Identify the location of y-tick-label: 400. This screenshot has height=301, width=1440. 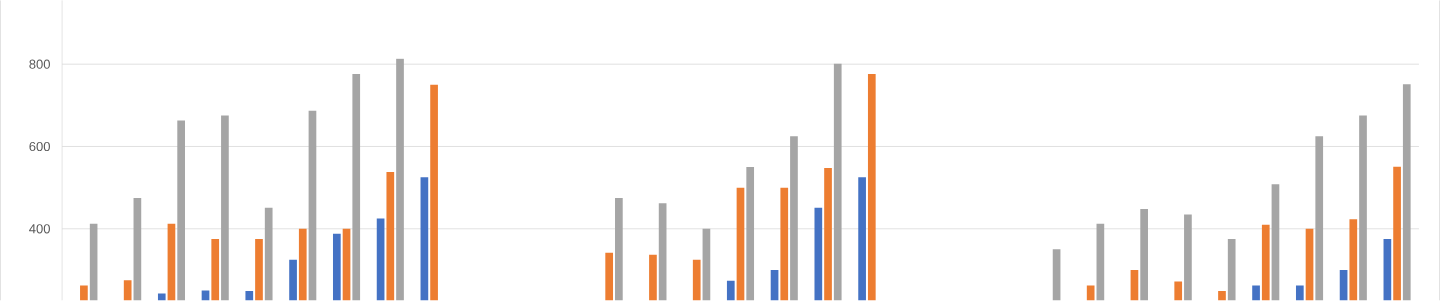
(39, 229).